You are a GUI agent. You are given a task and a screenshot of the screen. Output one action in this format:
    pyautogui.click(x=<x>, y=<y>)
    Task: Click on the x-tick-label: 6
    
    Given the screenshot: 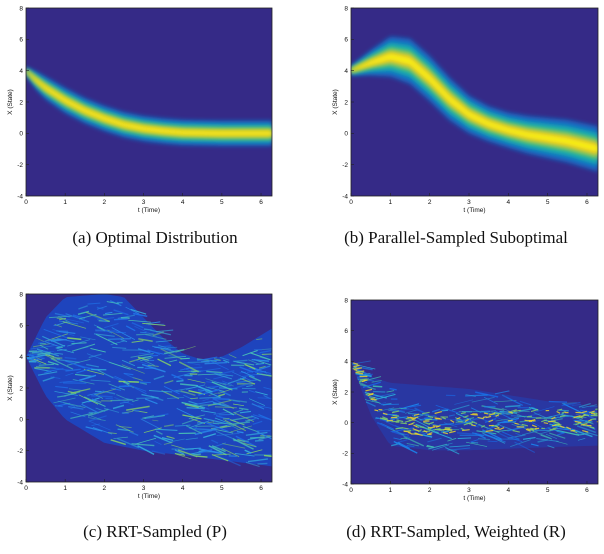 What is the action you would take?
    pyautogui.click(x=587, y=490)
    